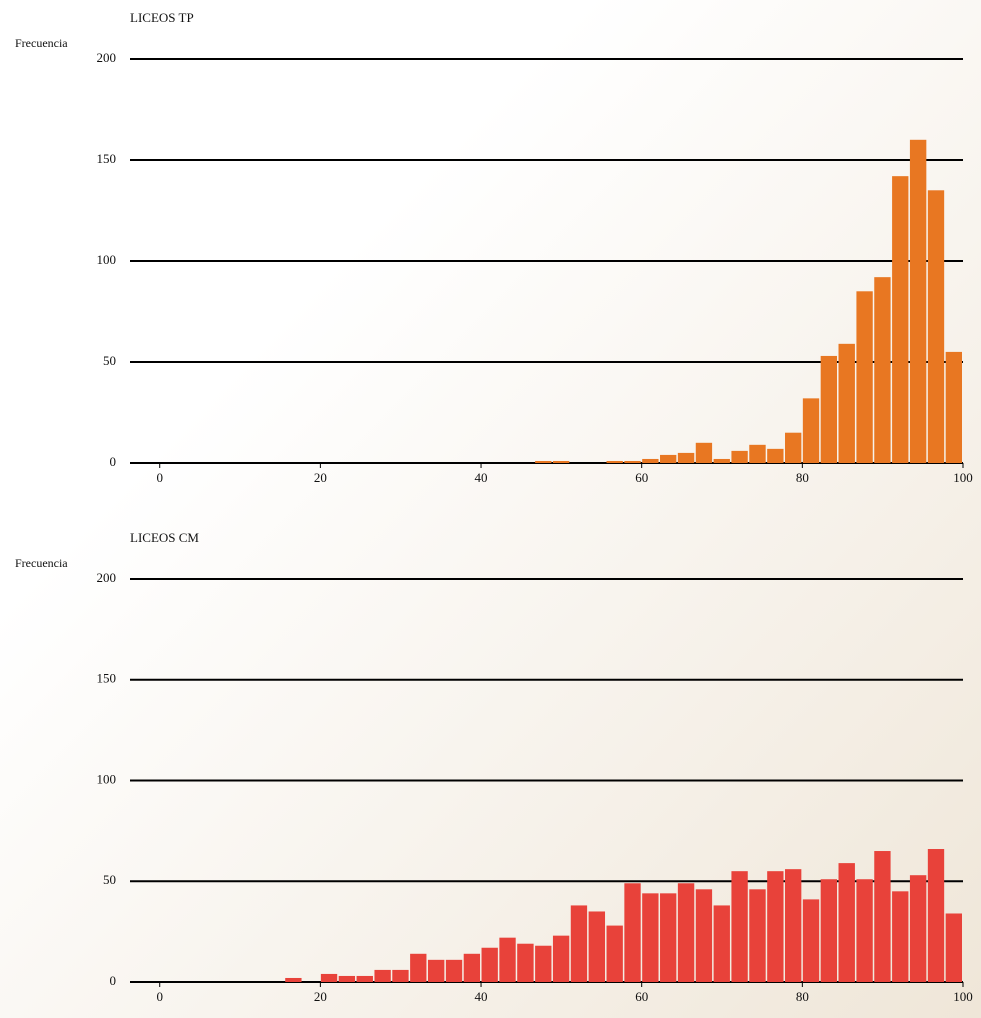  Describe the element at coordinates (162, 17) in the screenshot. I see `chart-title: LICEOS TP` at that location.